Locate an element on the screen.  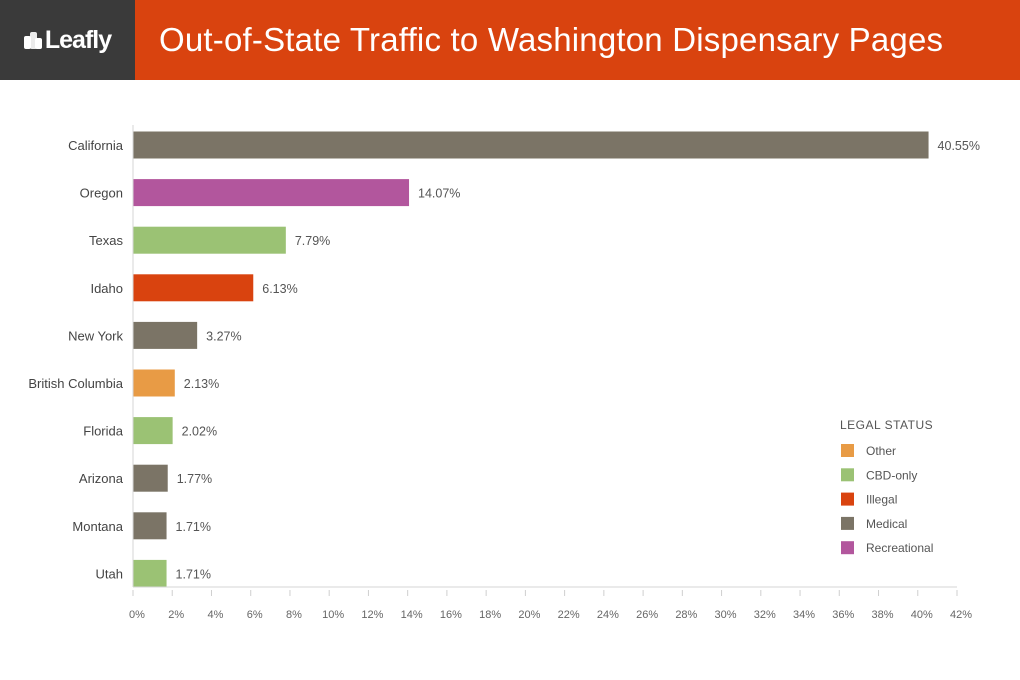
x-tick-label: 24% is located at coordinates (608, 615).